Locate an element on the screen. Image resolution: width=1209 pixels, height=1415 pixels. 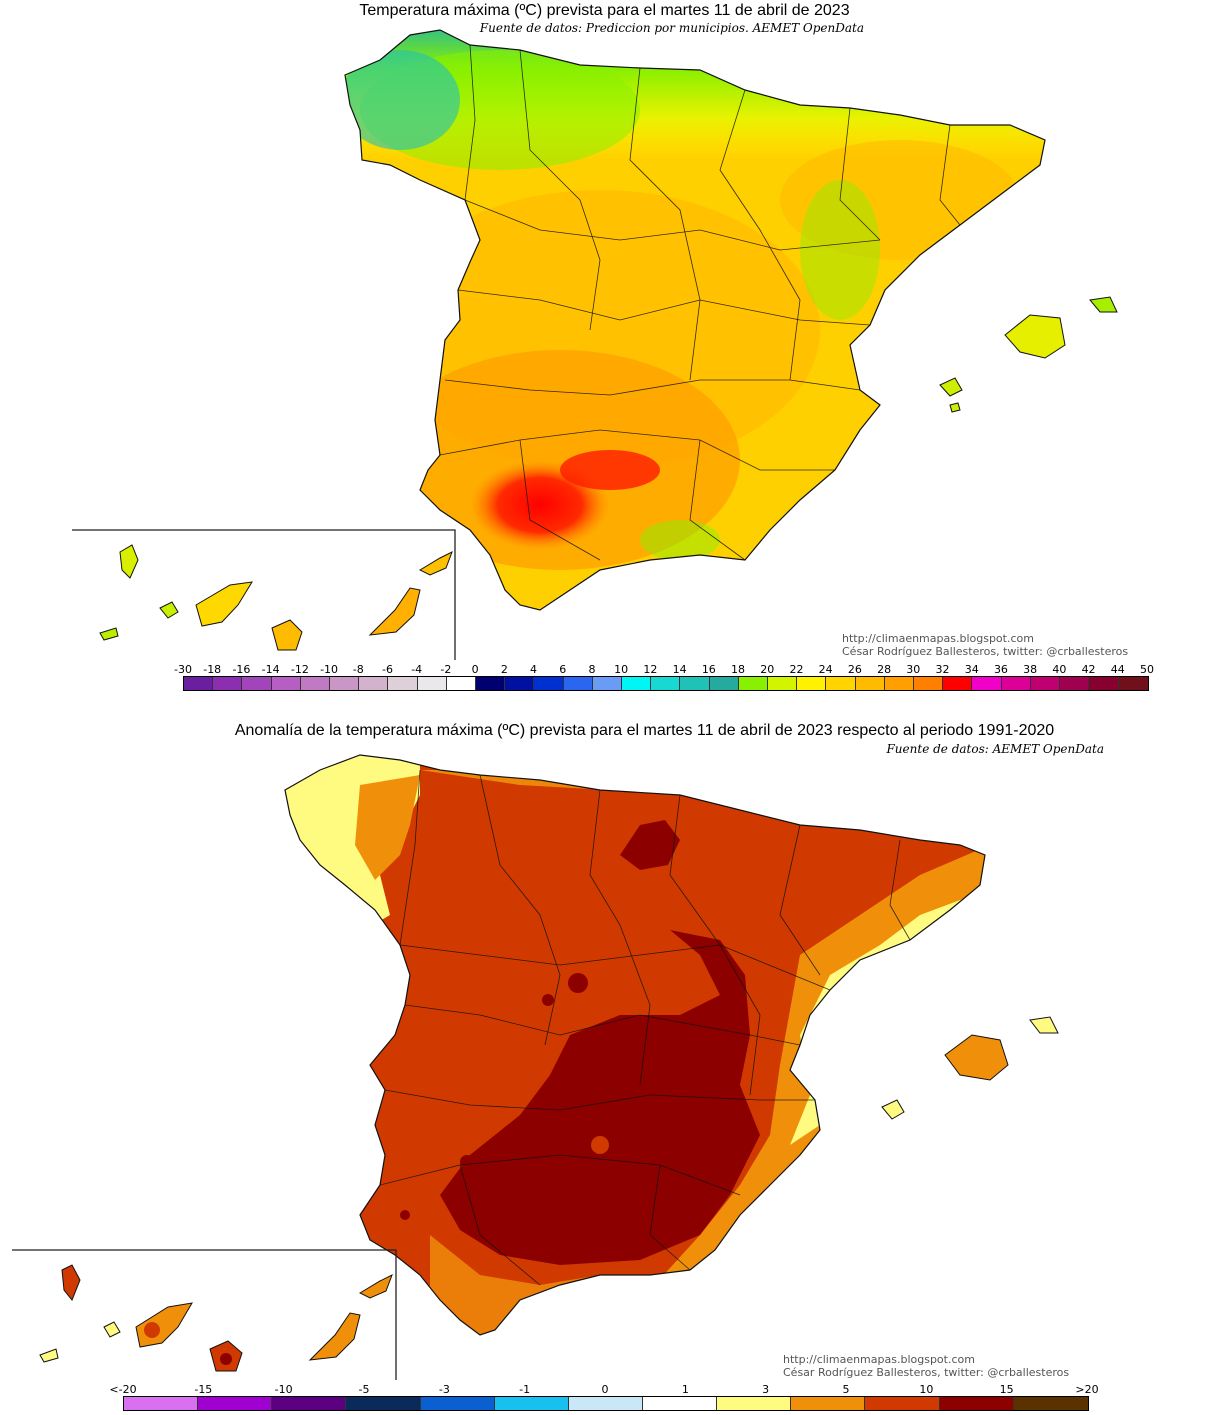
top-legend-label: 34 is located at coordinates (971, 669).